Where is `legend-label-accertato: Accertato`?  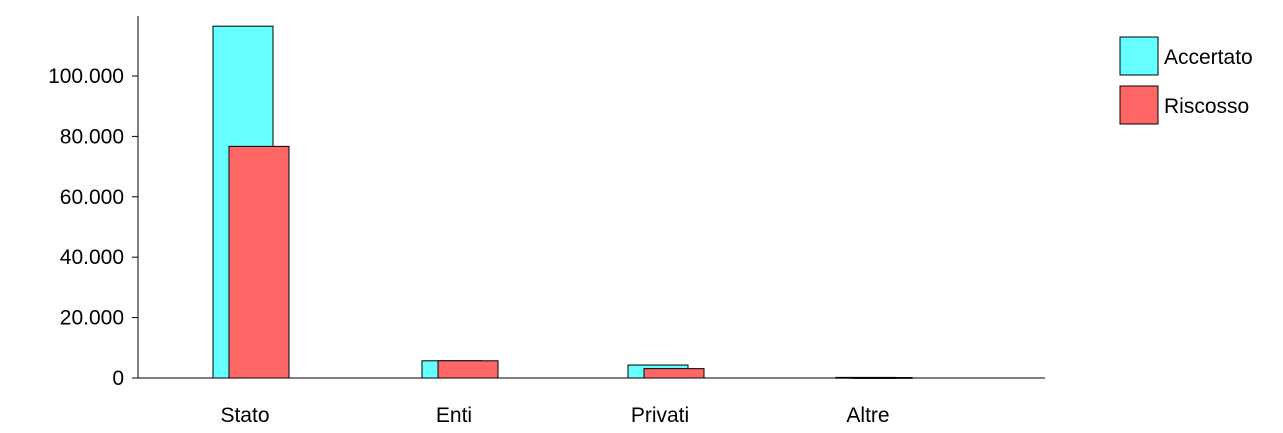 legend-label-accertato: Accertato is located at coordinates (1208, 57).